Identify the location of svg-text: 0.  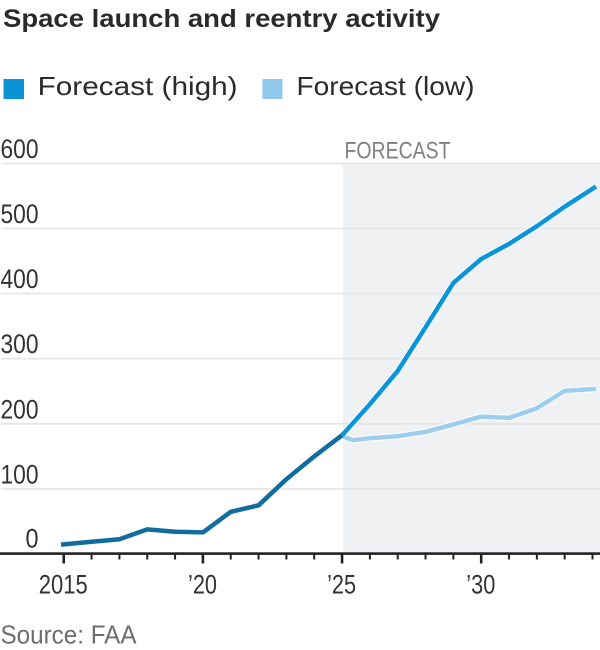
(32, 539).